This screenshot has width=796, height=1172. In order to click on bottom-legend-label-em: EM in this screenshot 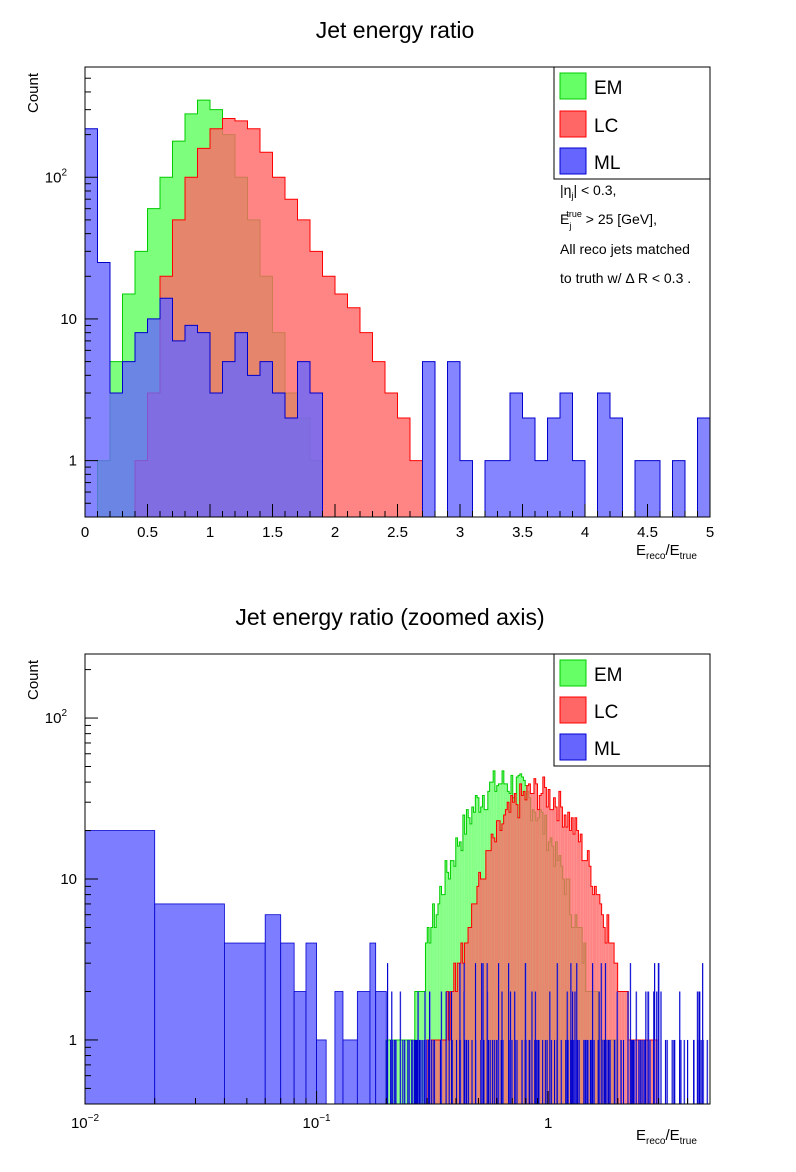, I will do `click(608, 675)`.